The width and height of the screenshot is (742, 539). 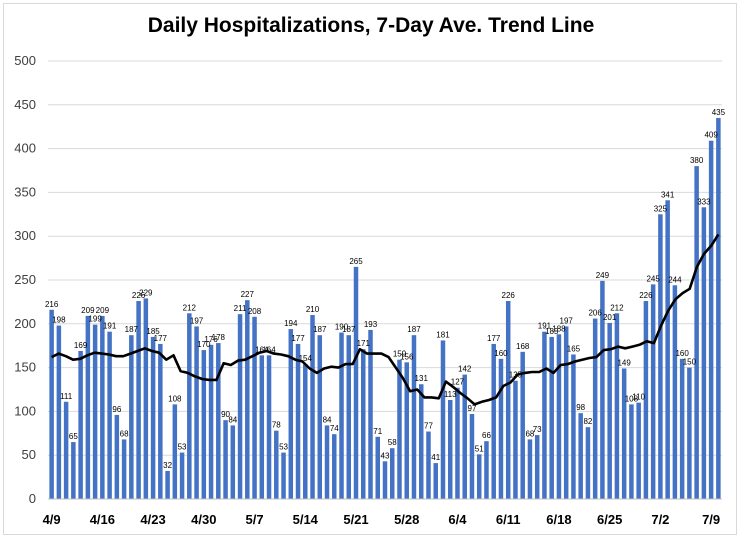 I want to click on data-label: 199, so click(x=95, y=319).